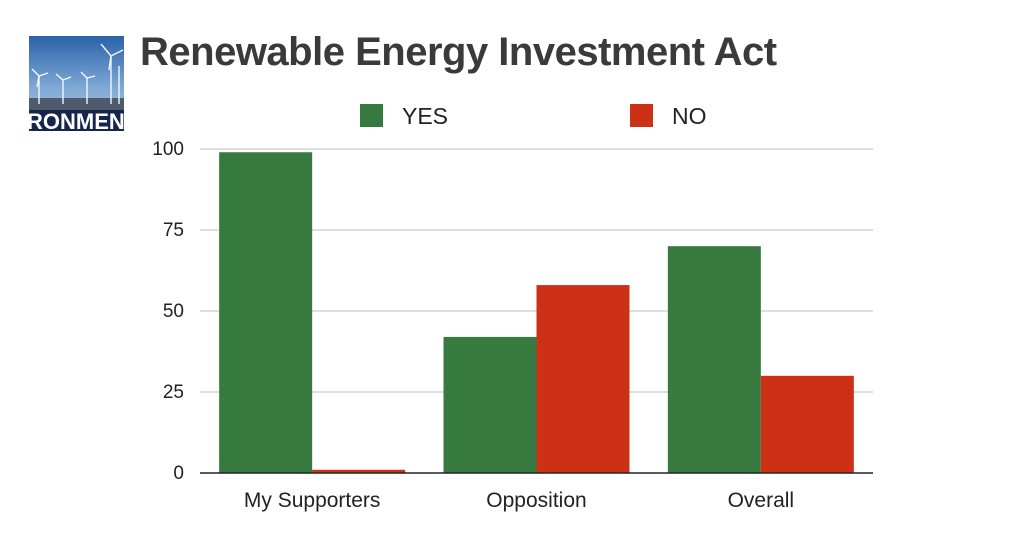  Describe the element at coordinates (76, 120) in the screenshot. I see `thumbnail-text: RONMEN` at that location.